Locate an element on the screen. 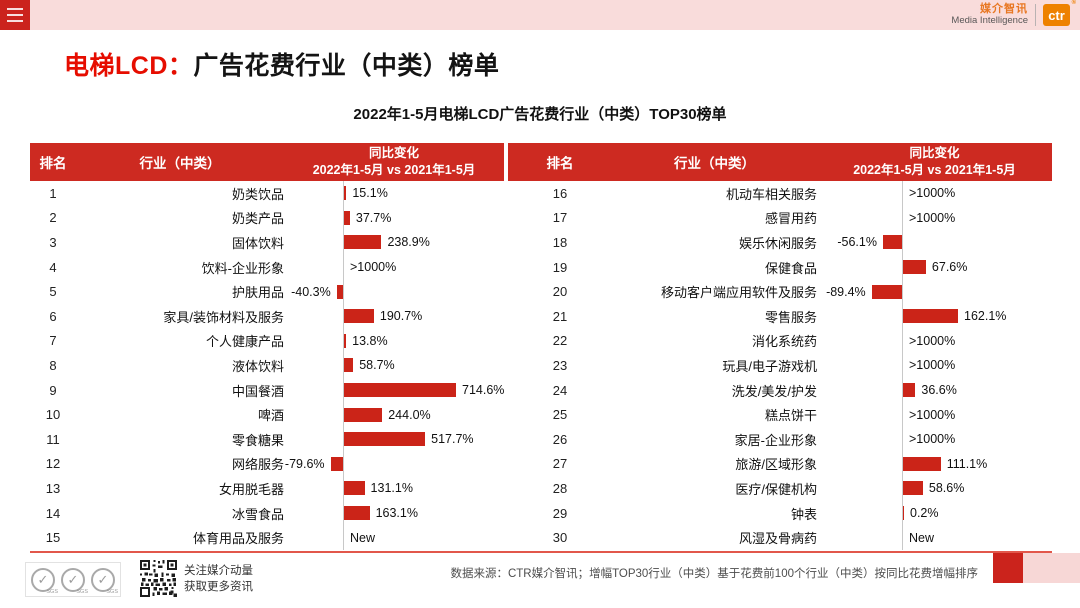 The height and width of the screenshot is (608, 1080). rank-cell: 10 is located at coordinates (53, 415).